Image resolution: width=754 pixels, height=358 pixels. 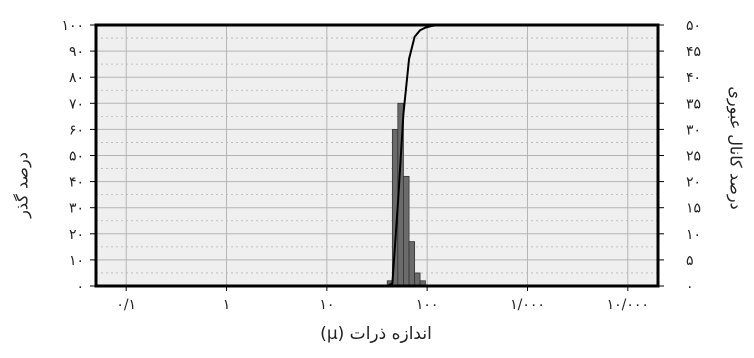 What do you see at coordinates (80, 287) in the screenshot?
I see `y-left-tick-label: ۰` at bounding box center [80, 287].